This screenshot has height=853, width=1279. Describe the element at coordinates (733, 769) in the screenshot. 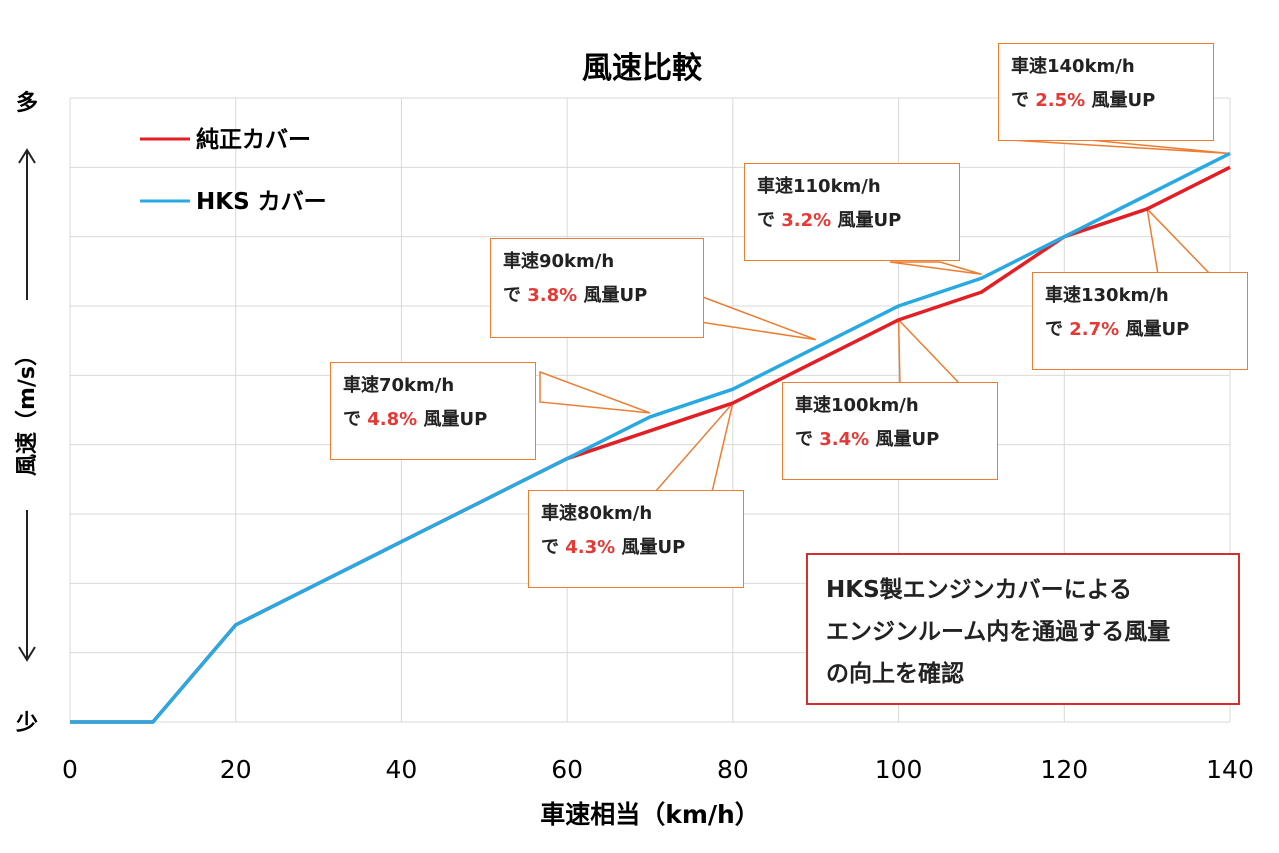

I see `x-tick-label: 80` at that location.